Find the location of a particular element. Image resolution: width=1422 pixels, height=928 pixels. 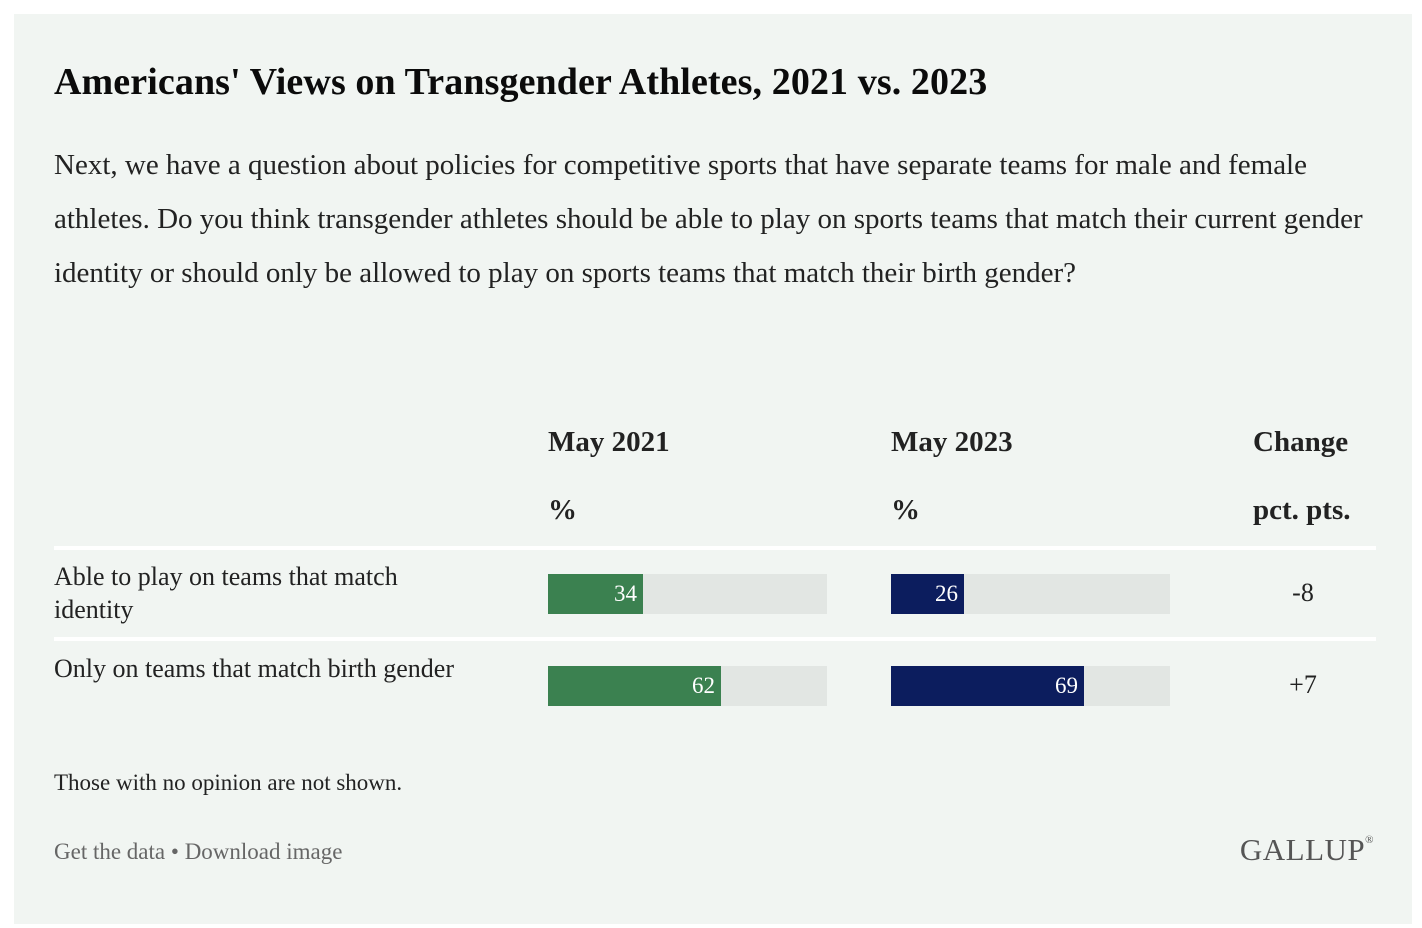

bar-track-2023-identity: 26 is located at coordinates (1030, 594).